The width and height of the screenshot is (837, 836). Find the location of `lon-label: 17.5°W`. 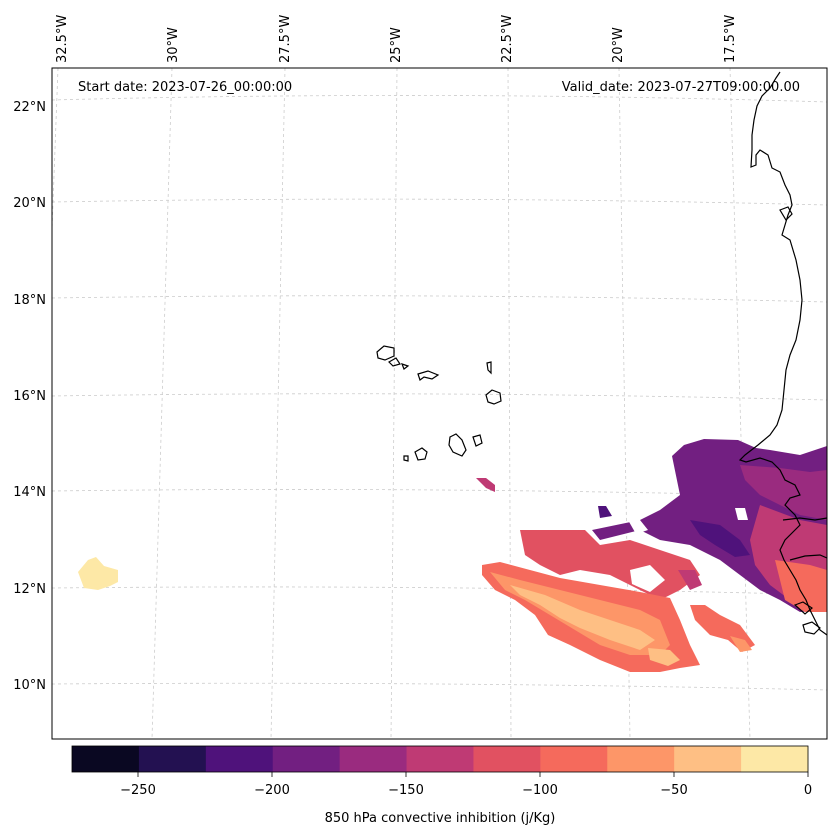

lon-label: 17.5°W is located at coordinates (730, 39).